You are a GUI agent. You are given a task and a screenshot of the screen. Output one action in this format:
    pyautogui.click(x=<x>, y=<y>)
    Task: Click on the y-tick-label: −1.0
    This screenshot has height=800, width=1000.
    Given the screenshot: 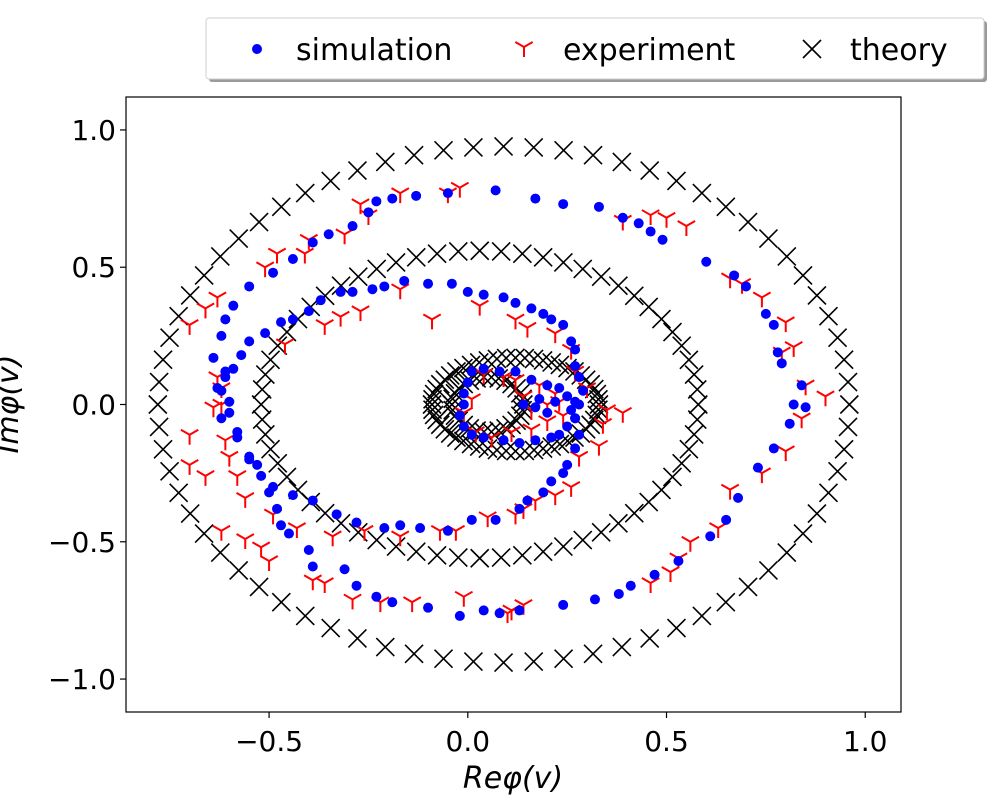 What is the action you would take?
    pyautogui.click(x=82, y=679)
    